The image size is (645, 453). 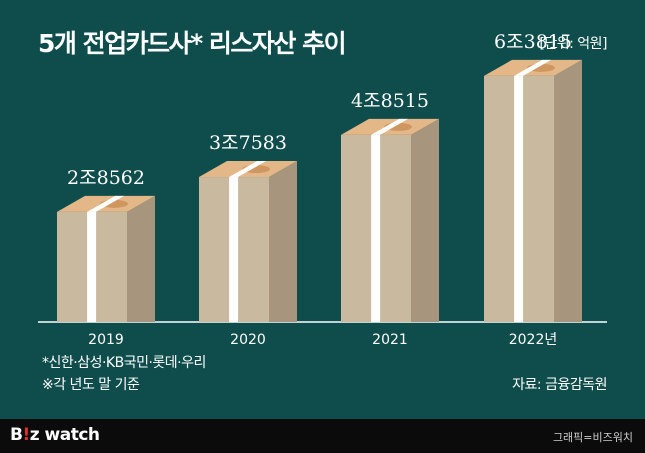 I want to click on bar-2019: 2조8562 2019, so click(x=106, y=257).